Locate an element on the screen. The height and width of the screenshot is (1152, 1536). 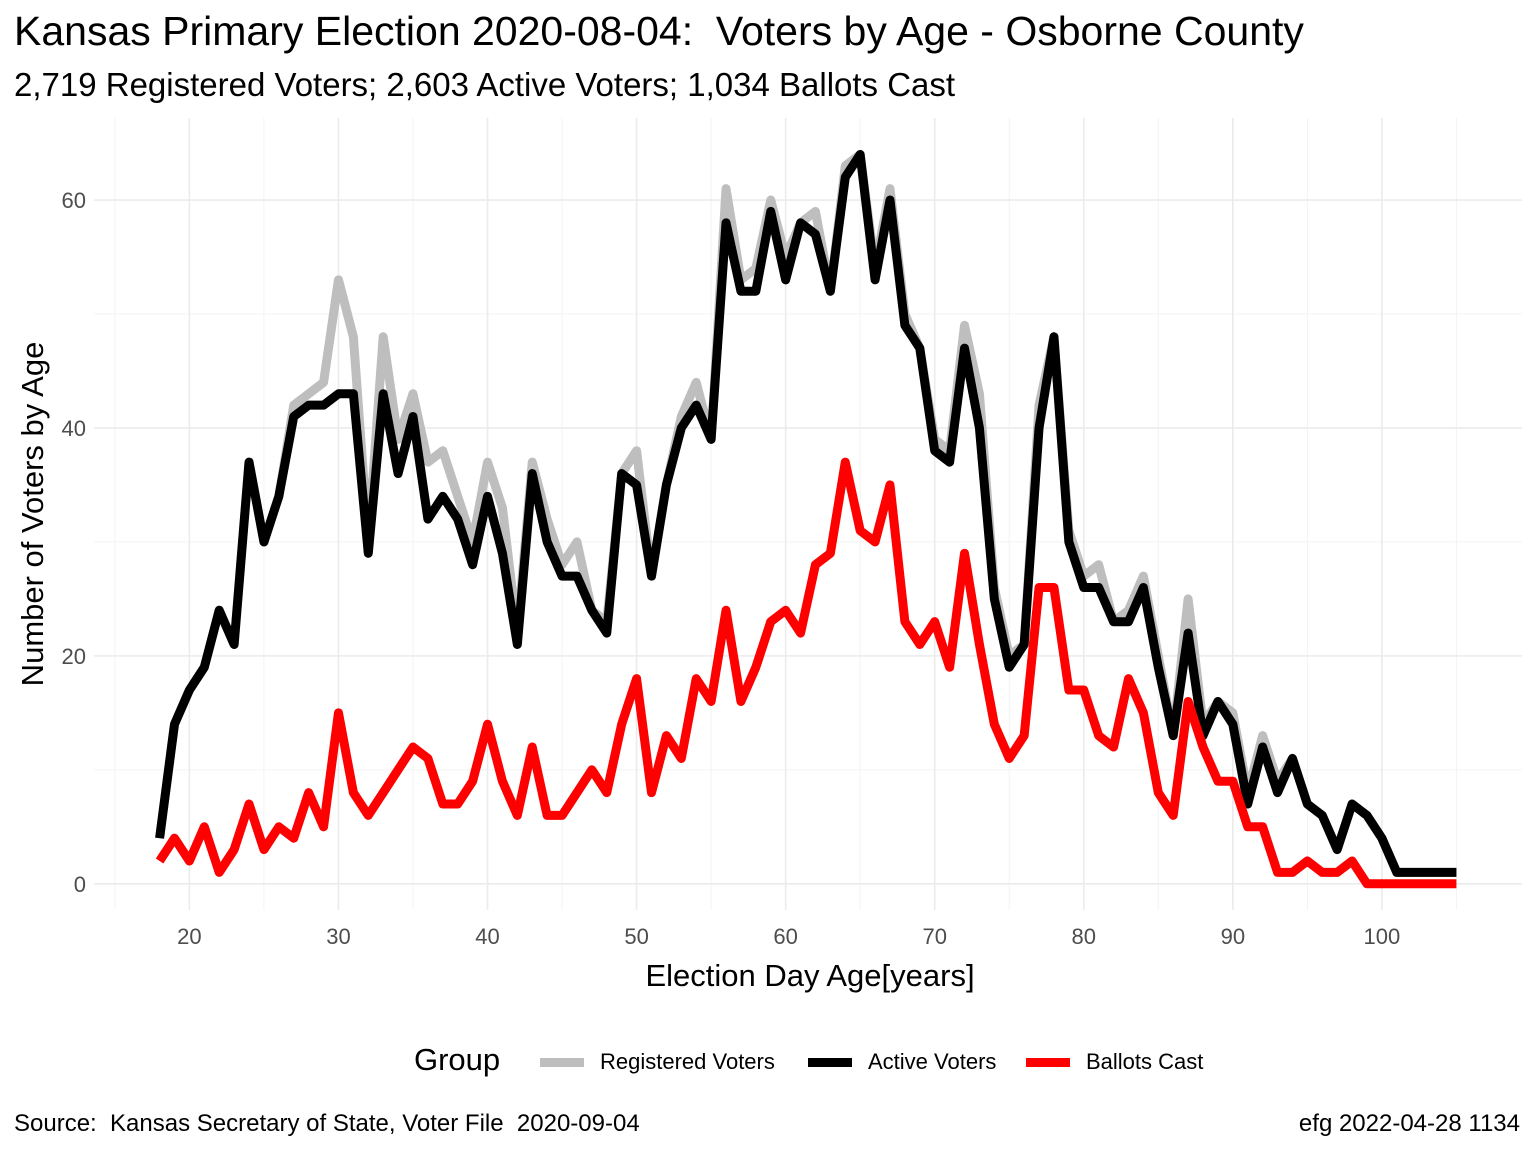
legend-label-ballots: Ballots Cast is located at coordinates (1145, 1061).